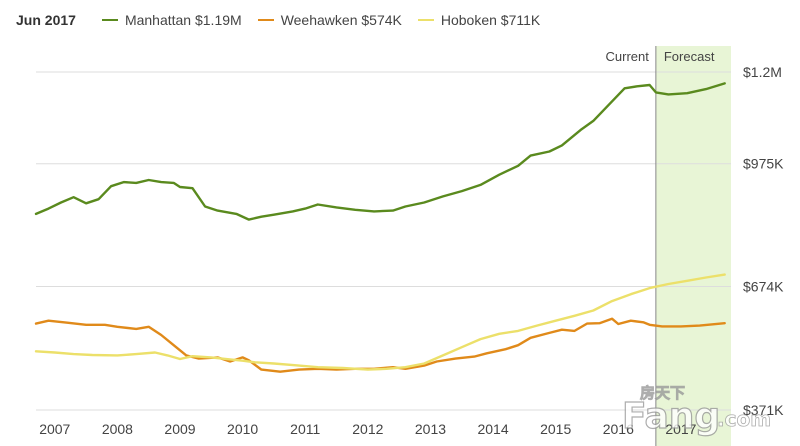  Describe the element at coordinates (490, 20) in the screenshot. I see `legend-label-hoboken: Hoboken $711K` at that location.